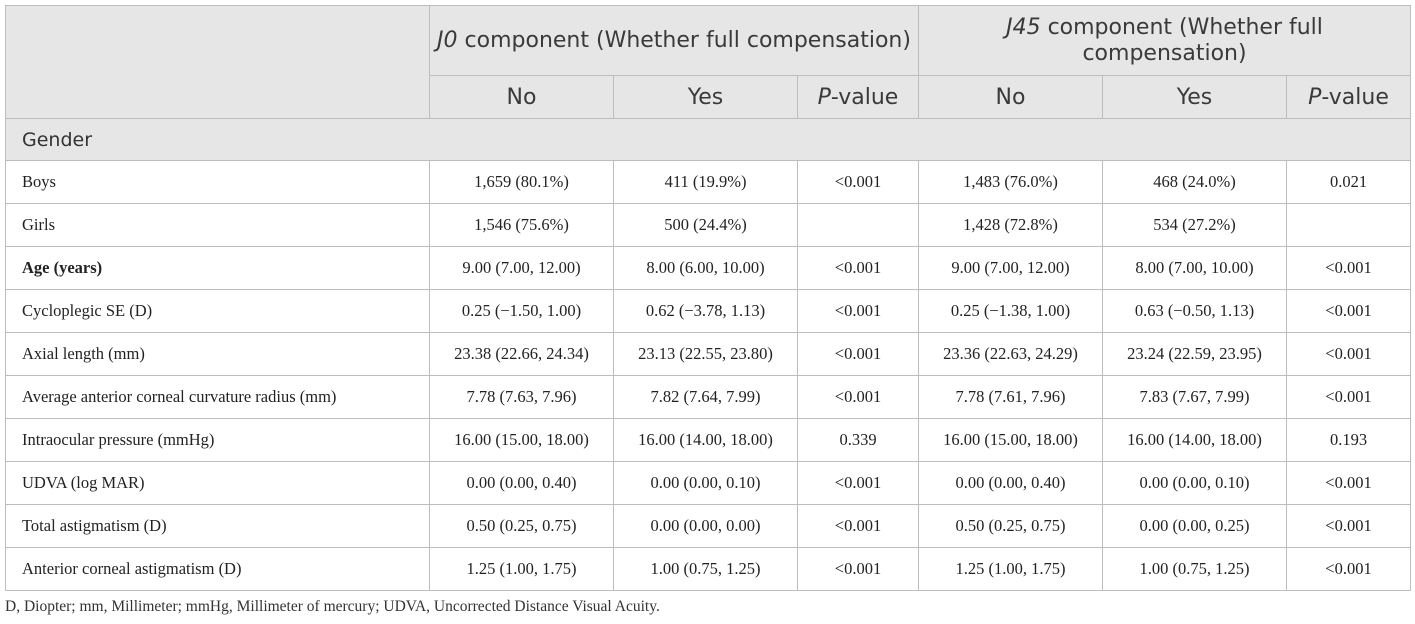 This screenshot has width=1415, height=624. I want to click on cell-j0-yes: 0.62 (−3.78, 1.13), so click(705, 311).